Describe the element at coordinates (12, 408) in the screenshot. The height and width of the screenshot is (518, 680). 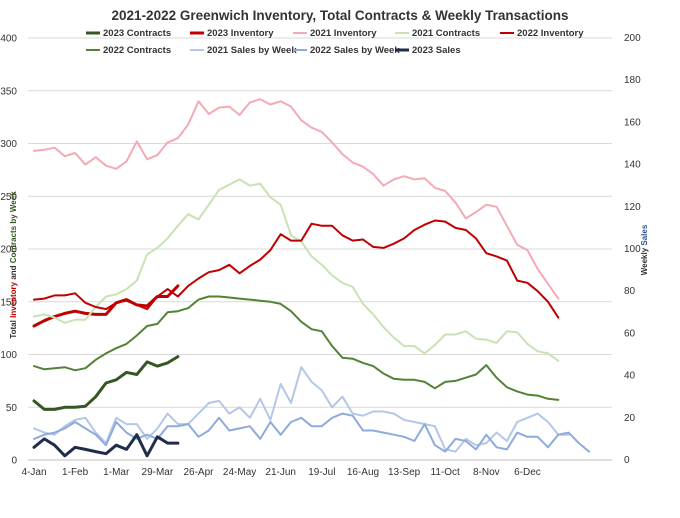
I see `y-left-tick-label: 50` at that location.